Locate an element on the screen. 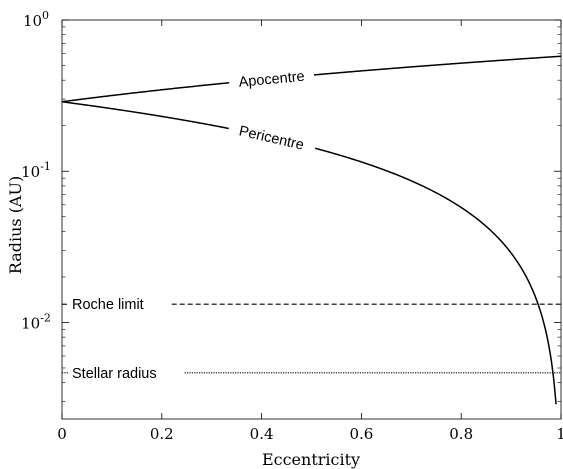 Image resolution: width=563 pixels, height=469 pixels. y-tick-label: 10⁻² is located at coordinates (36, 321).